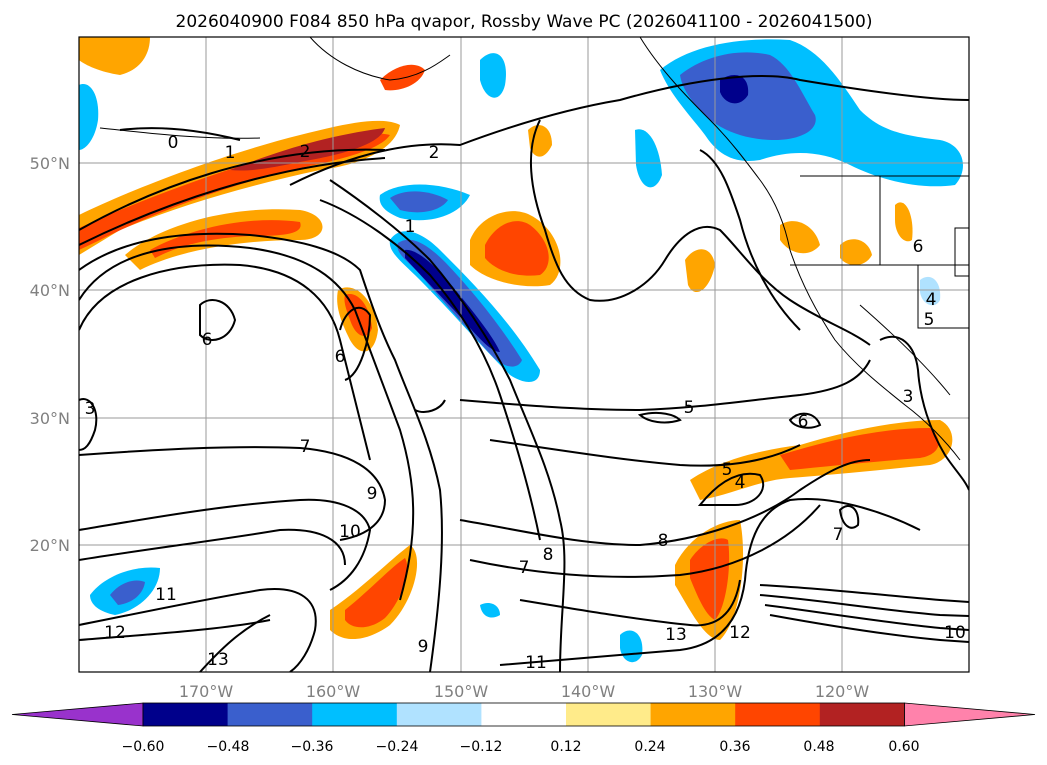  What do you see at coordinates (903, 747) in the screenshot?
I see `colorbar-tick-label: 0.60` at bounding box center [903, 747].